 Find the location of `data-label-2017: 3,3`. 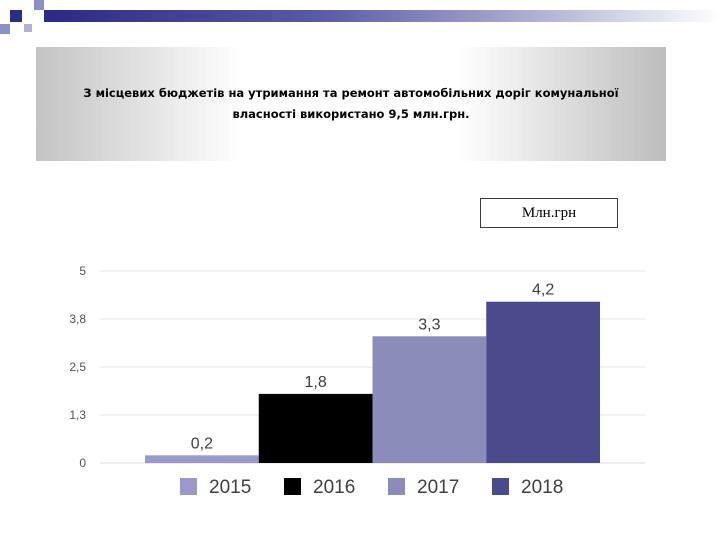

data-label-2017: 3,3 is located at coordinates (429, 324).